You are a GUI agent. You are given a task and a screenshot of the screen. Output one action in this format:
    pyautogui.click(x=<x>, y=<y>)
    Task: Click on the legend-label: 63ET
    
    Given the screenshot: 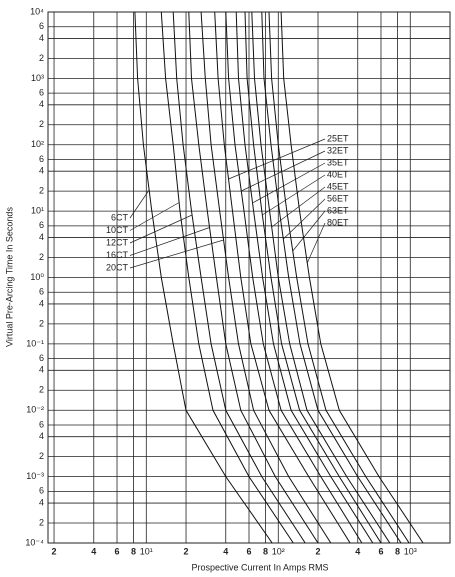 What is the action you would take?
    pyautogui.click(x=338, y=210)
    